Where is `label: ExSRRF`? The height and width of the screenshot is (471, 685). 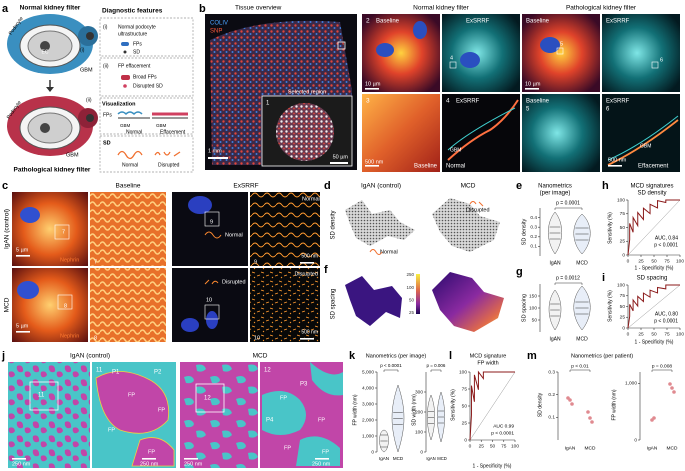
label: ExSRRF is located at coordinates (618, 102).